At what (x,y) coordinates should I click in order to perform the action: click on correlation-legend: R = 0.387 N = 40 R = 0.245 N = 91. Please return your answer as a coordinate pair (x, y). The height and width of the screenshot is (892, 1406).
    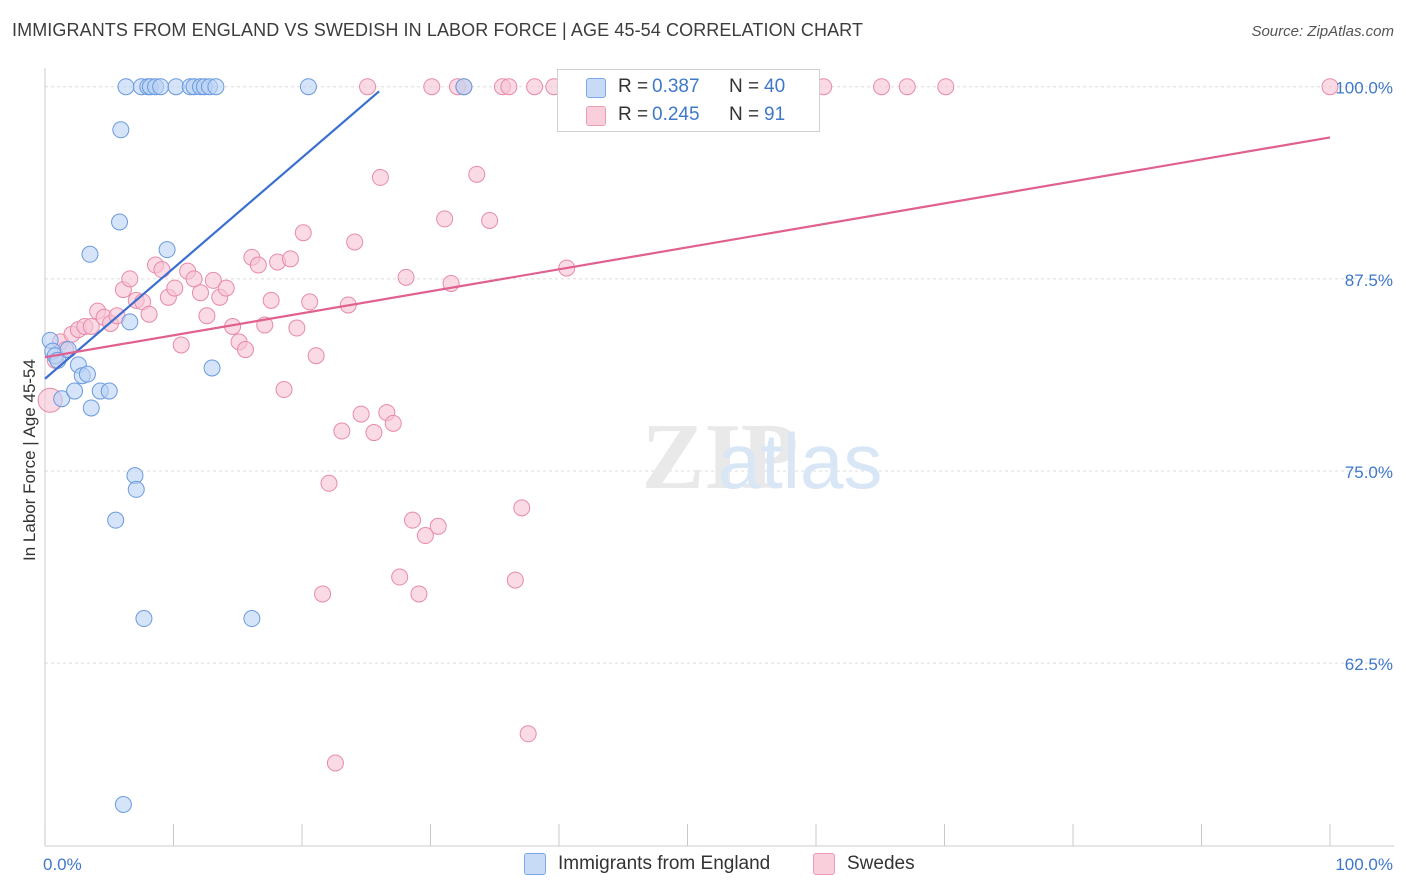
    Looking at the image, I should click on (688, 100).